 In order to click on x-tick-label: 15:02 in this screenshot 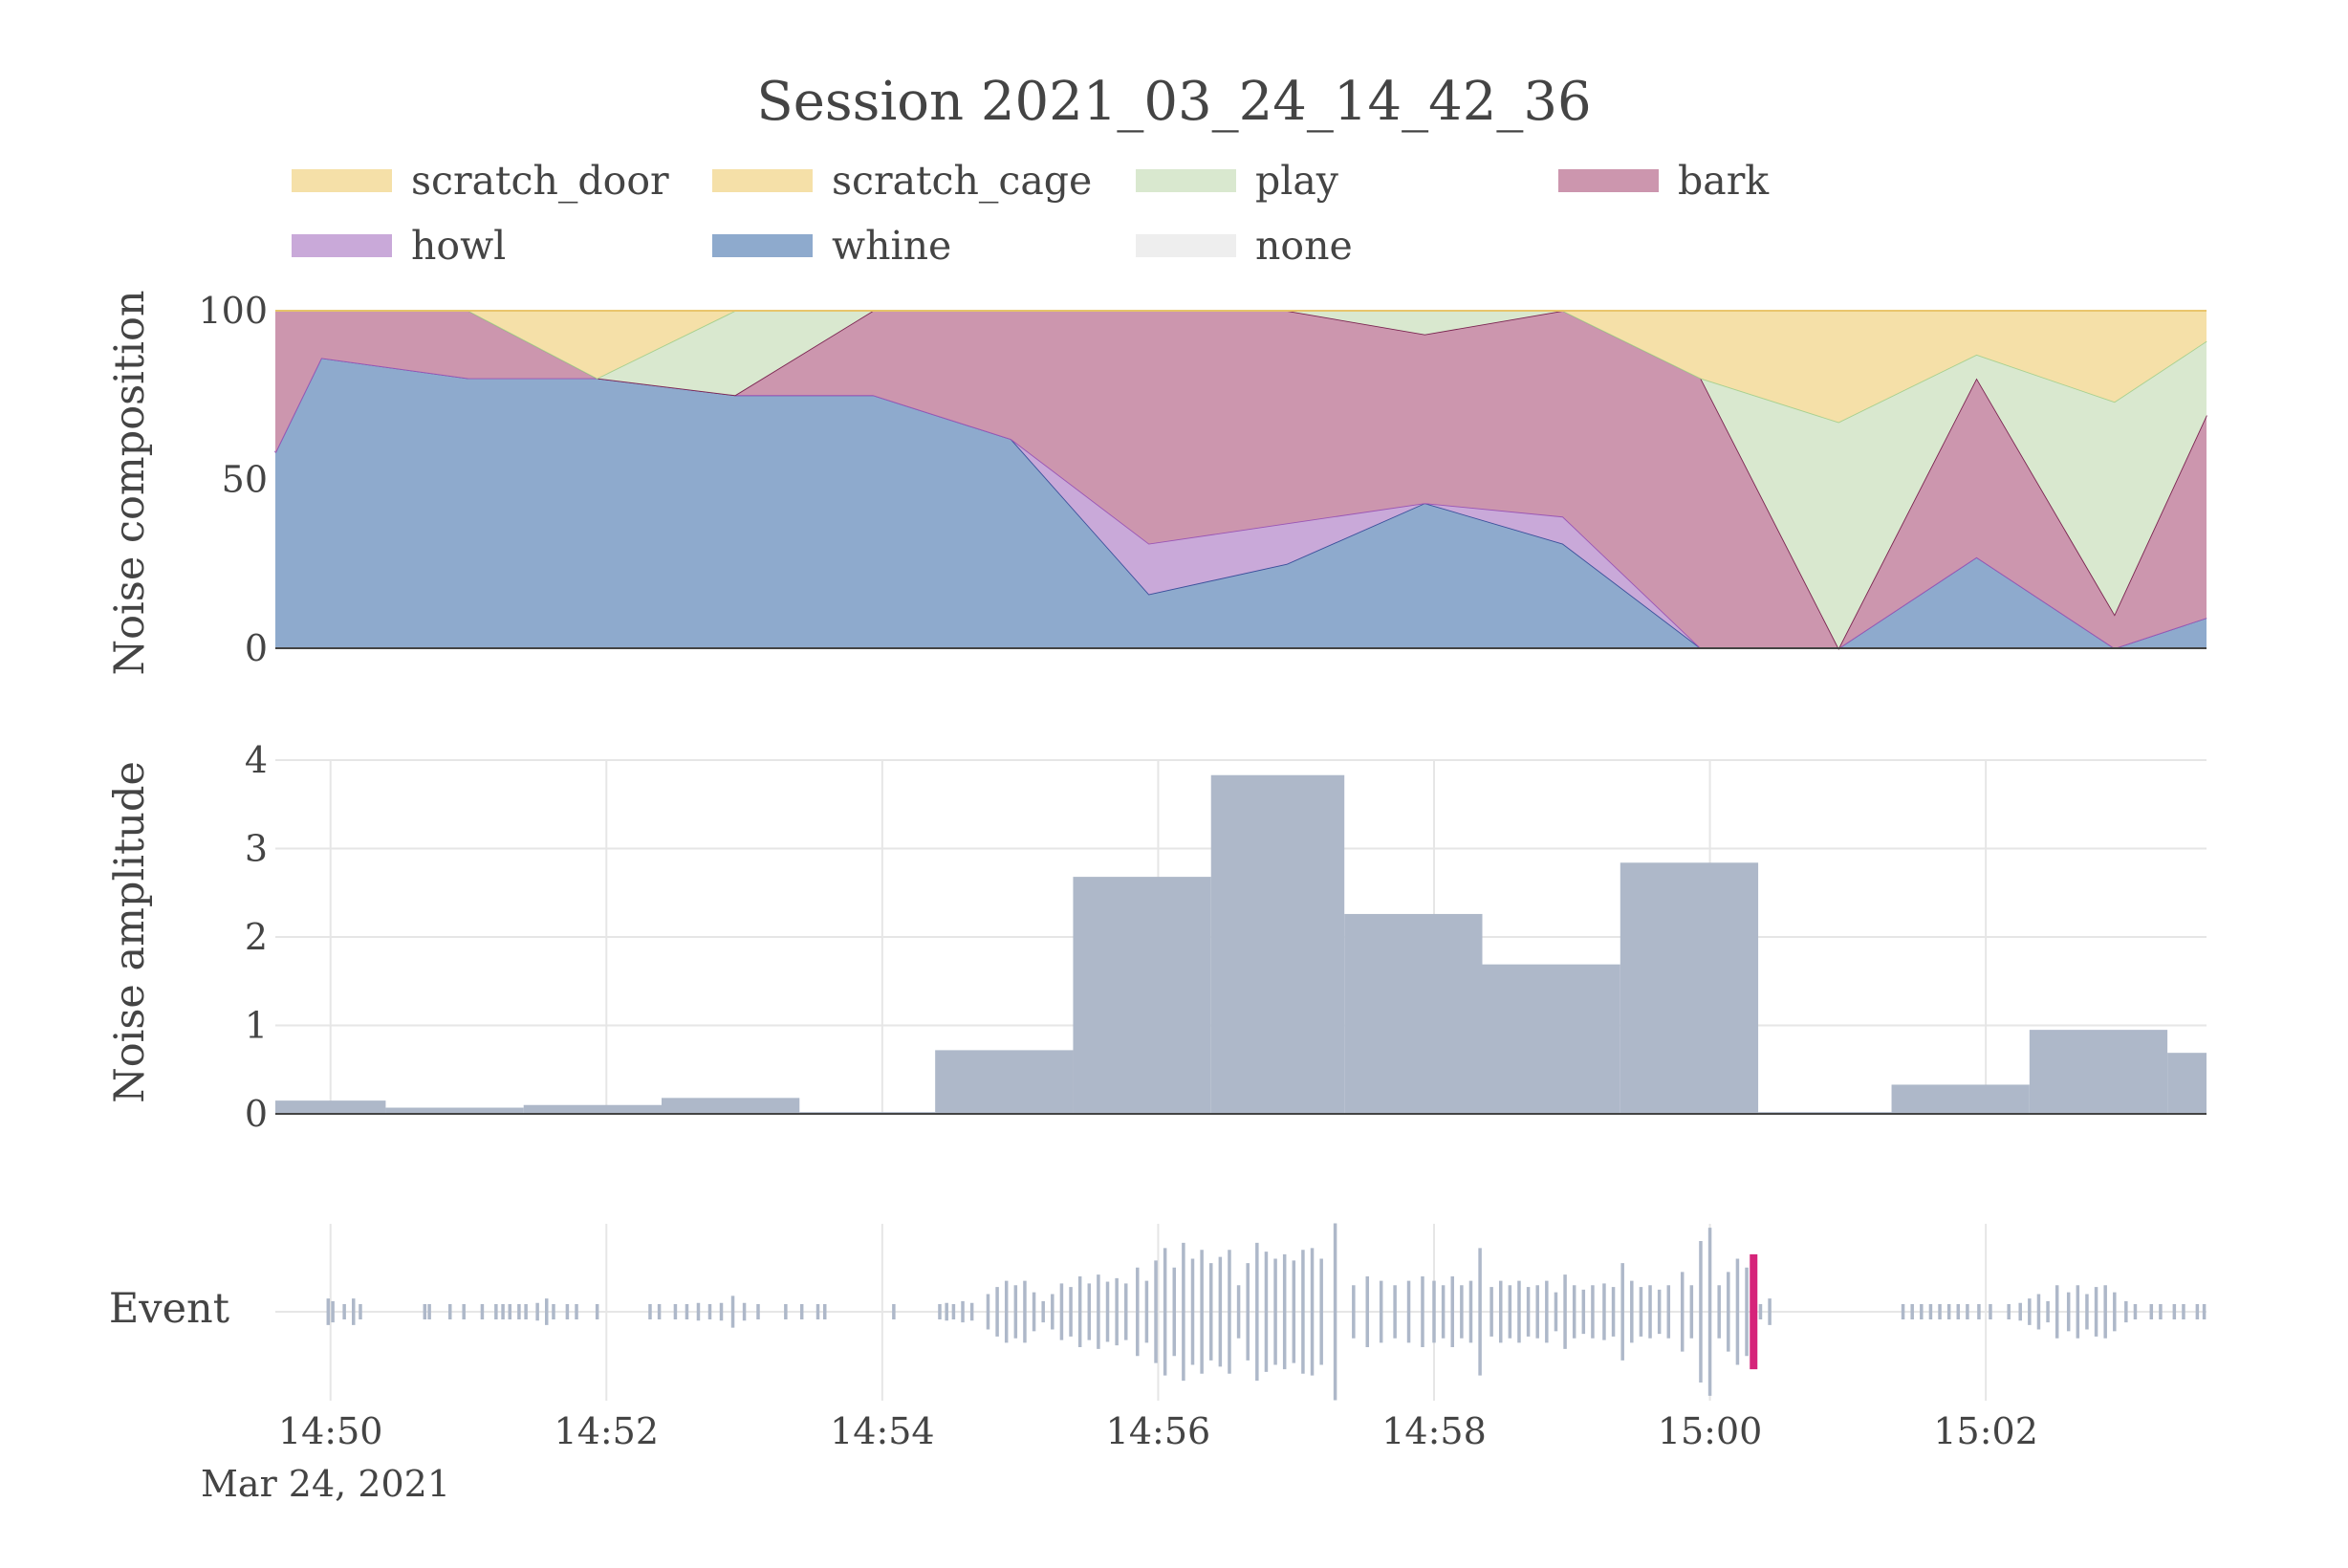, I will do `click(1985, 1431)`.